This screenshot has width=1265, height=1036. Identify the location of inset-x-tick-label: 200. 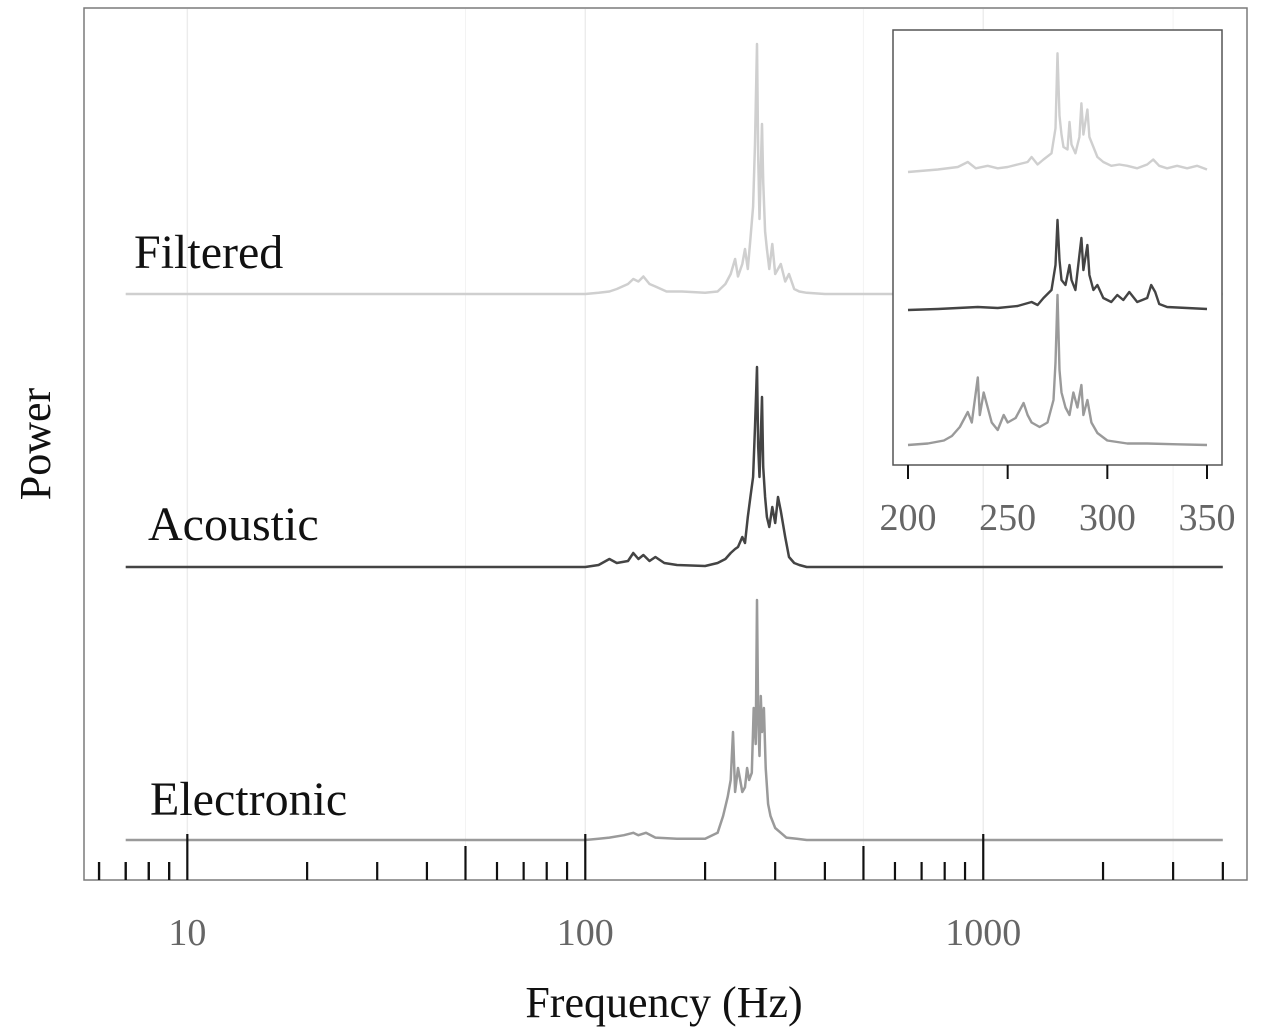
(908, 518).